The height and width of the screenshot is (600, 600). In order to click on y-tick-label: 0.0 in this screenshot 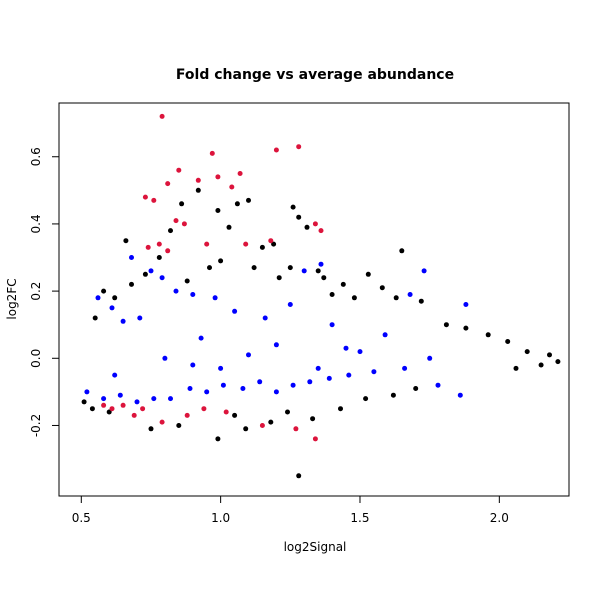, I will do `click(36, 358)`.